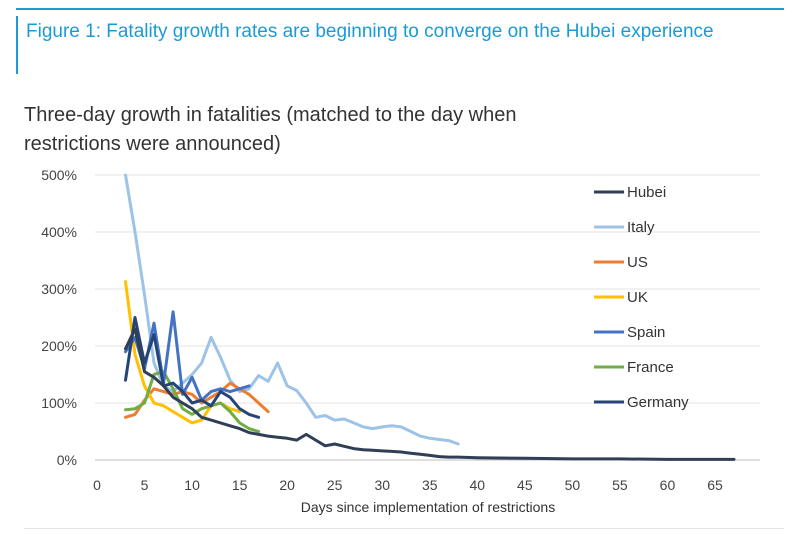 Image resolution: width=800 pixels, height=534 pixels. Describe the element at coordinates (382, 485) in the screenshot. I see `x-tick-label: 30` at that location.